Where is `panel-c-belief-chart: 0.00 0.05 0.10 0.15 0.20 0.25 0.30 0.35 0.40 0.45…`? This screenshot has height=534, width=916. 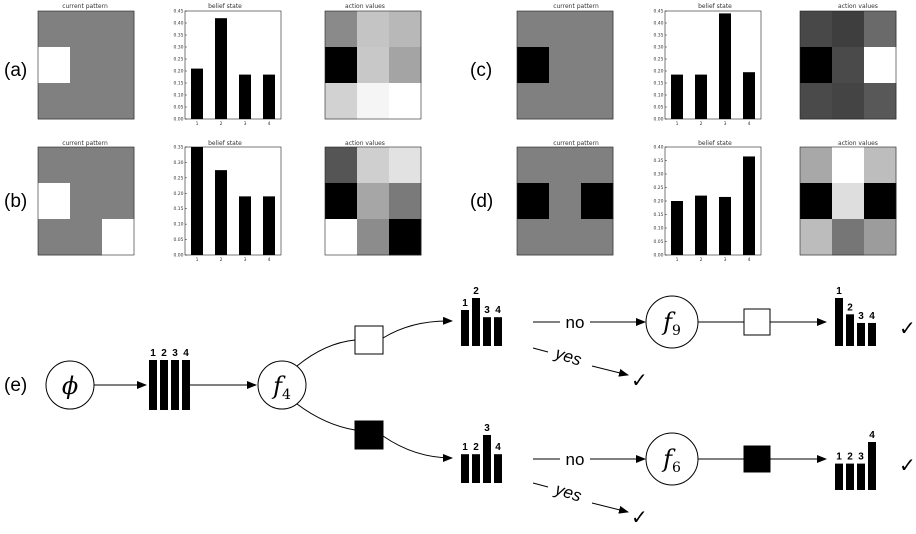 panel-c-belief-chart: 0.00 0.05 0.10 0.15 0.20 0.25 0.30 0.35 0.40 0.45… is located at coordinates (707, 68).